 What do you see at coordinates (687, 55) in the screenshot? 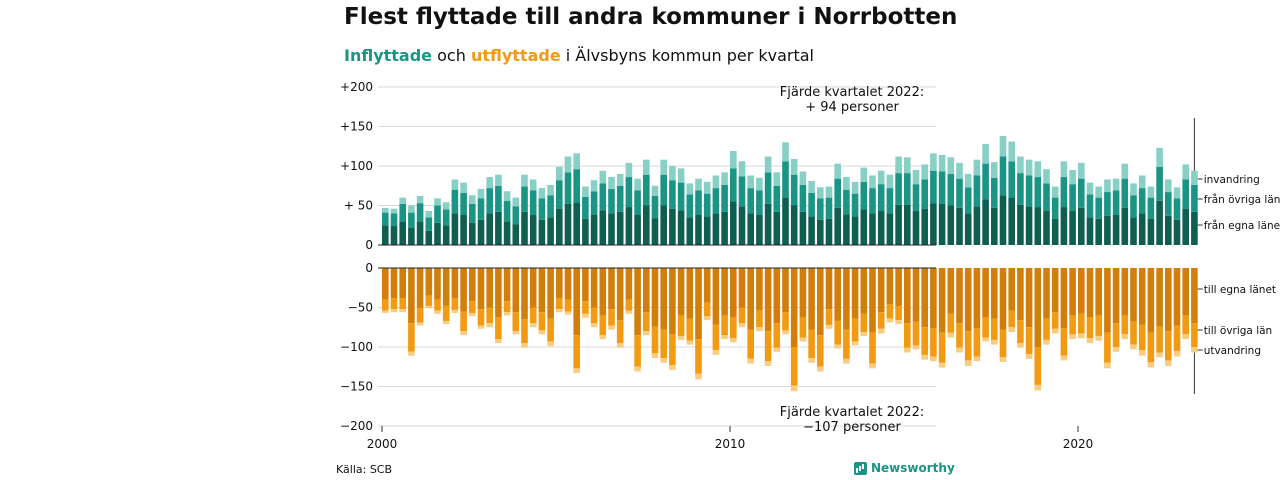
I see `subtitle-rest: i Älvsbyns kommun per kvartal` at bounding box center [687, 55].